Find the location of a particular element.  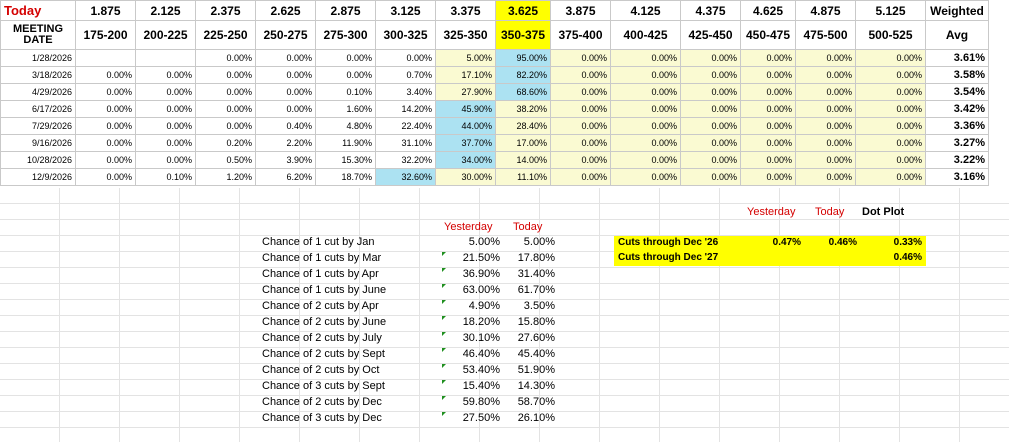

chance-today-value: 31.40% is located at coordinates (536, 274).